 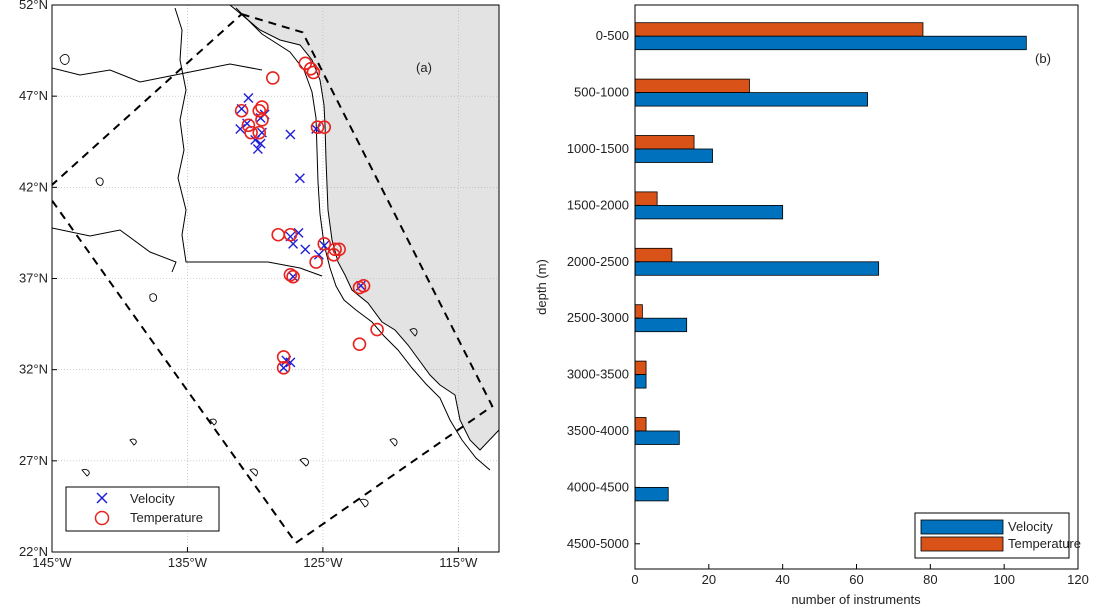 What do you see at coordinates (1004, 579) in the screenshot?
I see `bar-x-tick-label: 100` at bounding box center [1004, 579].